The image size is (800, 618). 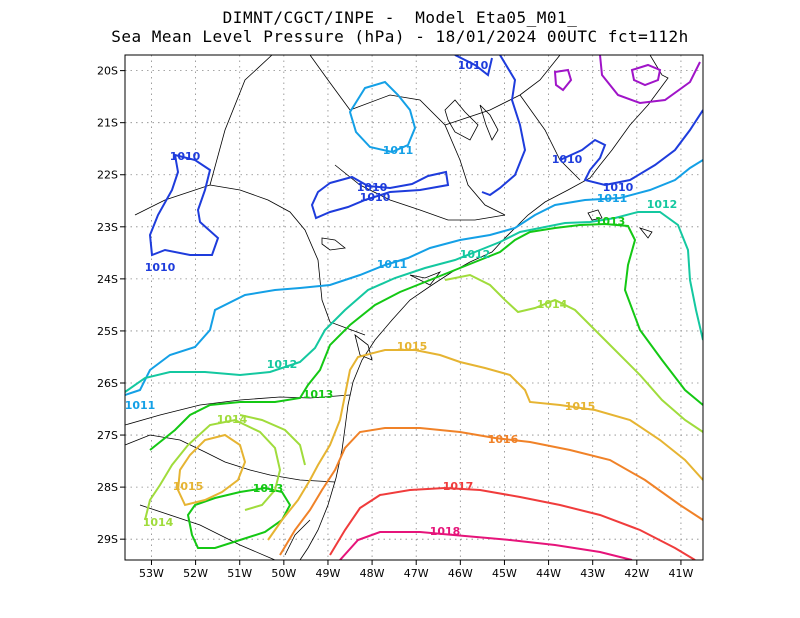 I want to click on y-tick-label: 23S, so click(x=107, y=227).